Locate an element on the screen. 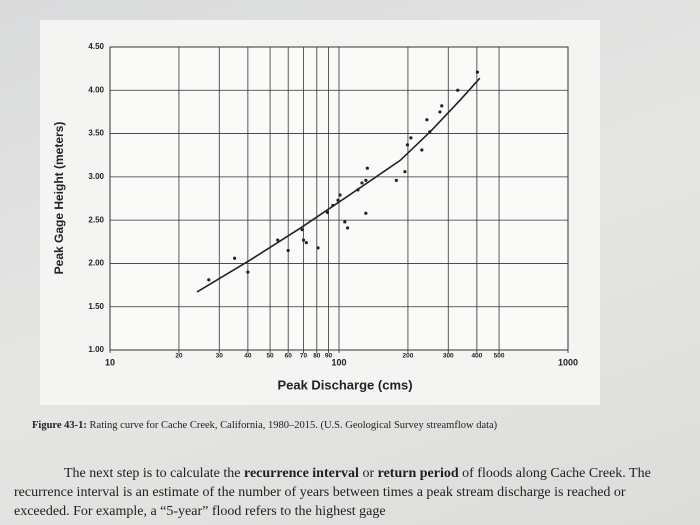  y-tick-label: 4.00 is located at coordinates (96, 89).